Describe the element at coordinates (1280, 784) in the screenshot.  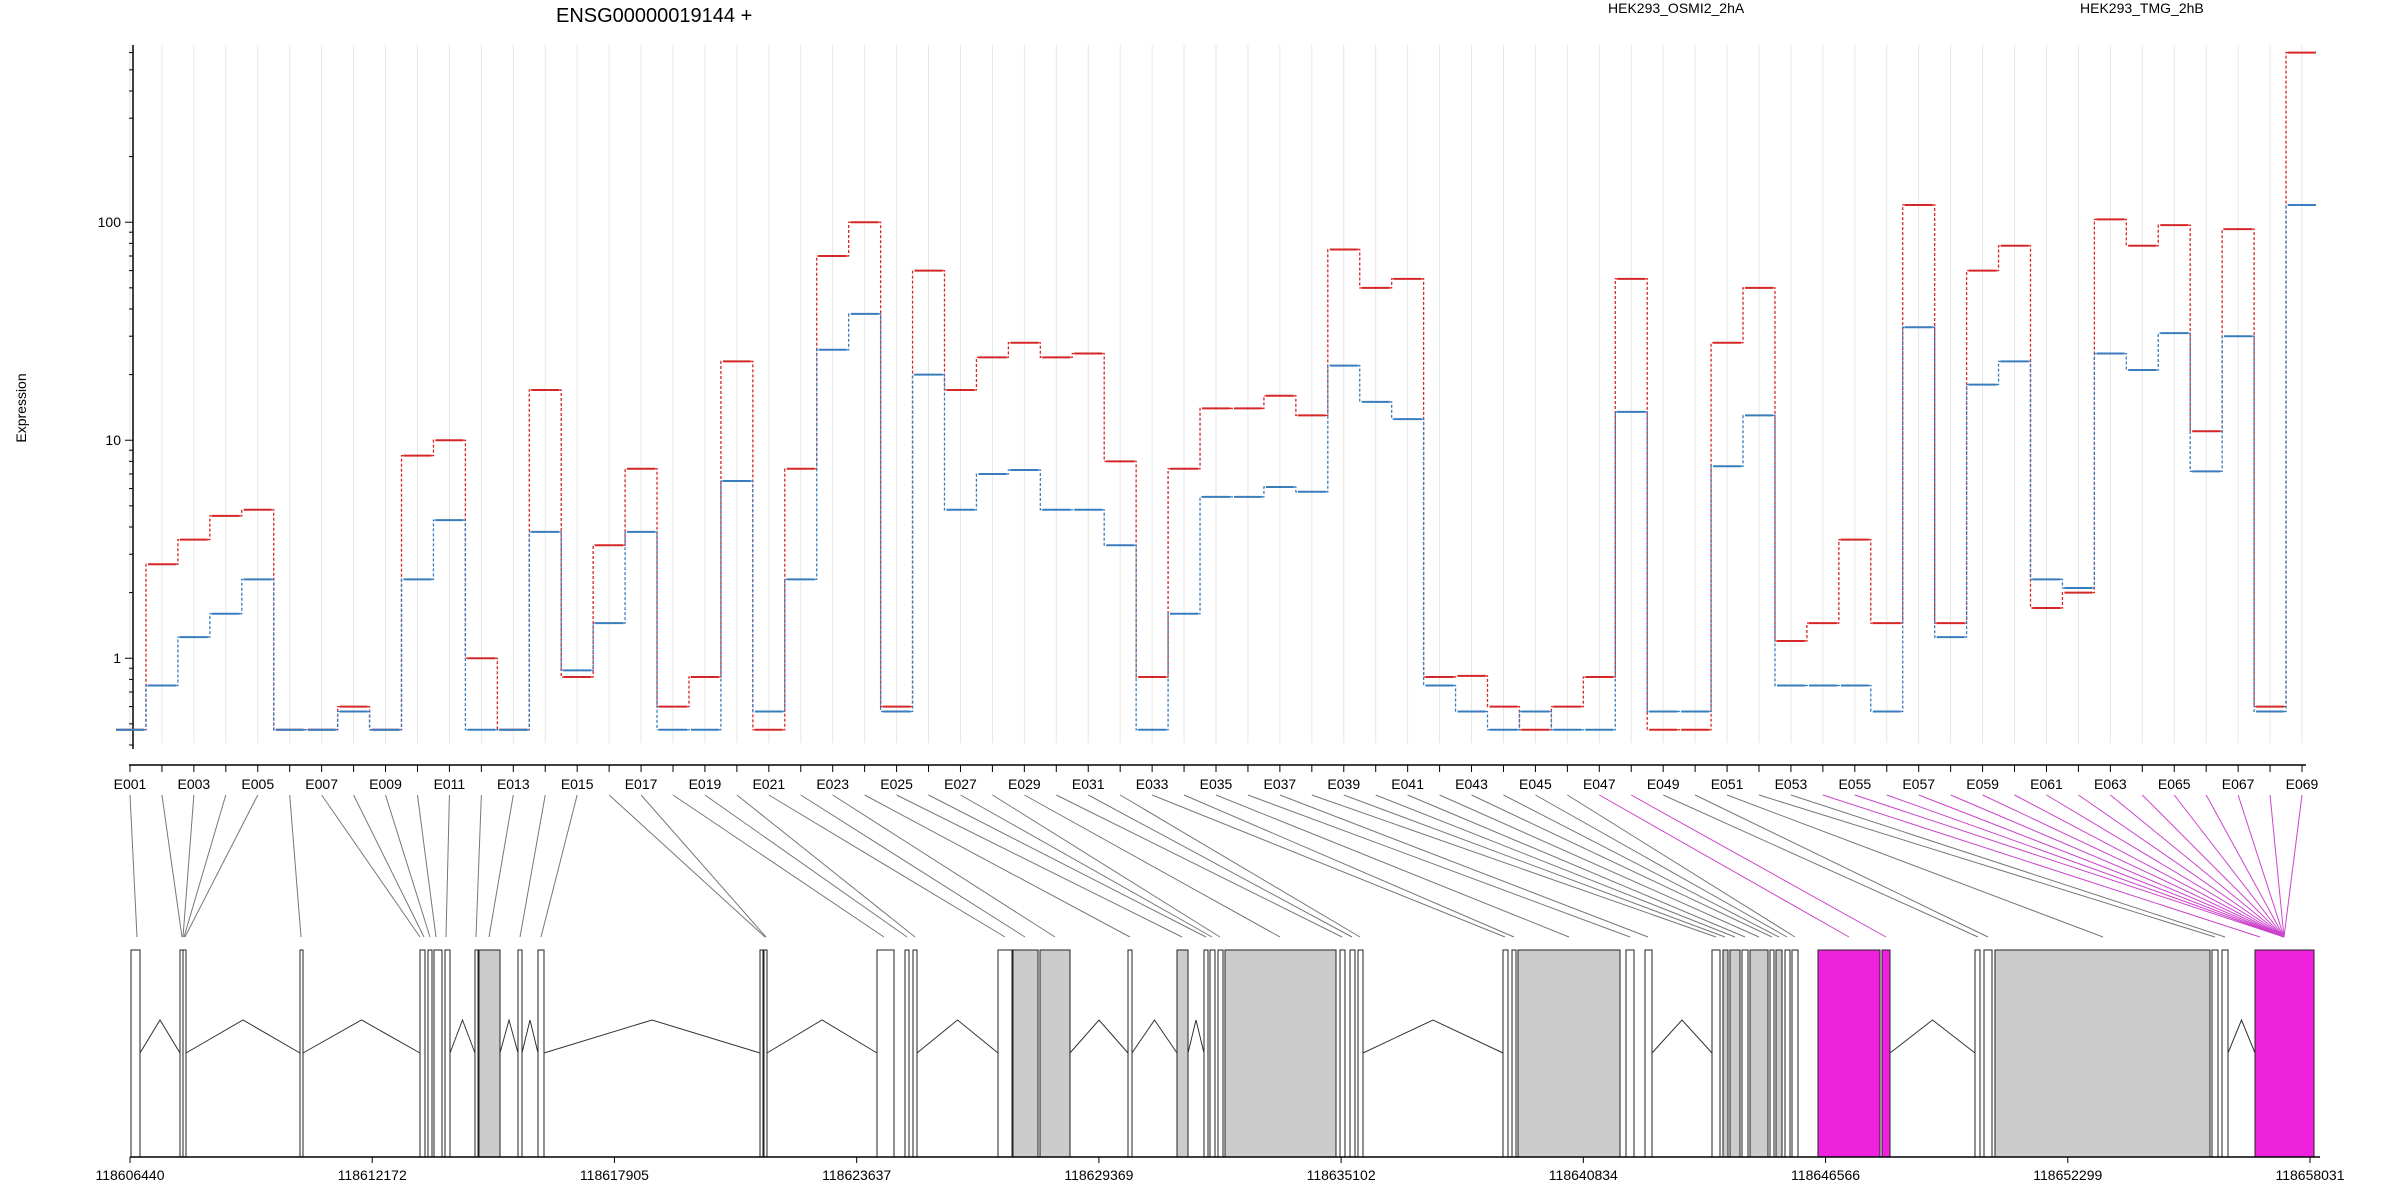
I see `x-tick-label: E037` at that location.